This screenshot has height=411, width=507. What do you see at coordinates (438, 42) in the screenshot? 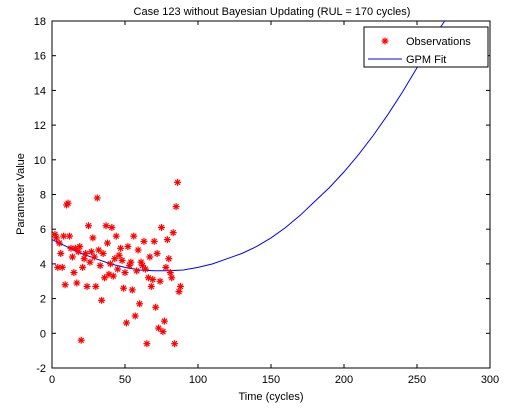
I see `legend-observations-label: Observations` at bounding box center [438, 42].